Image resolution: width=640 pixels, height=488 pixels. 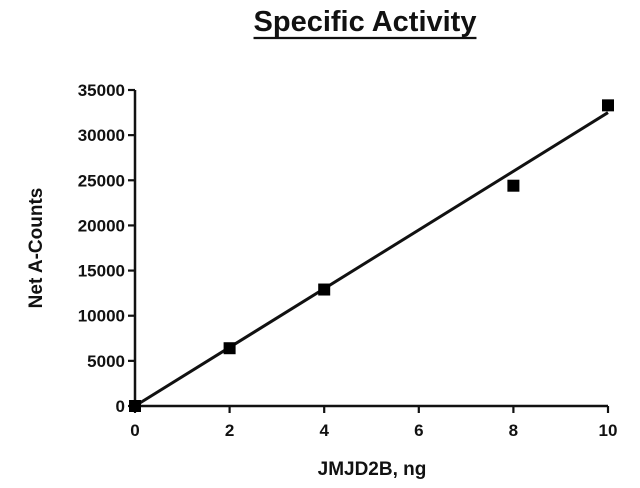 I want to click on x-tick-label: 8, so click(x=513, y=430).